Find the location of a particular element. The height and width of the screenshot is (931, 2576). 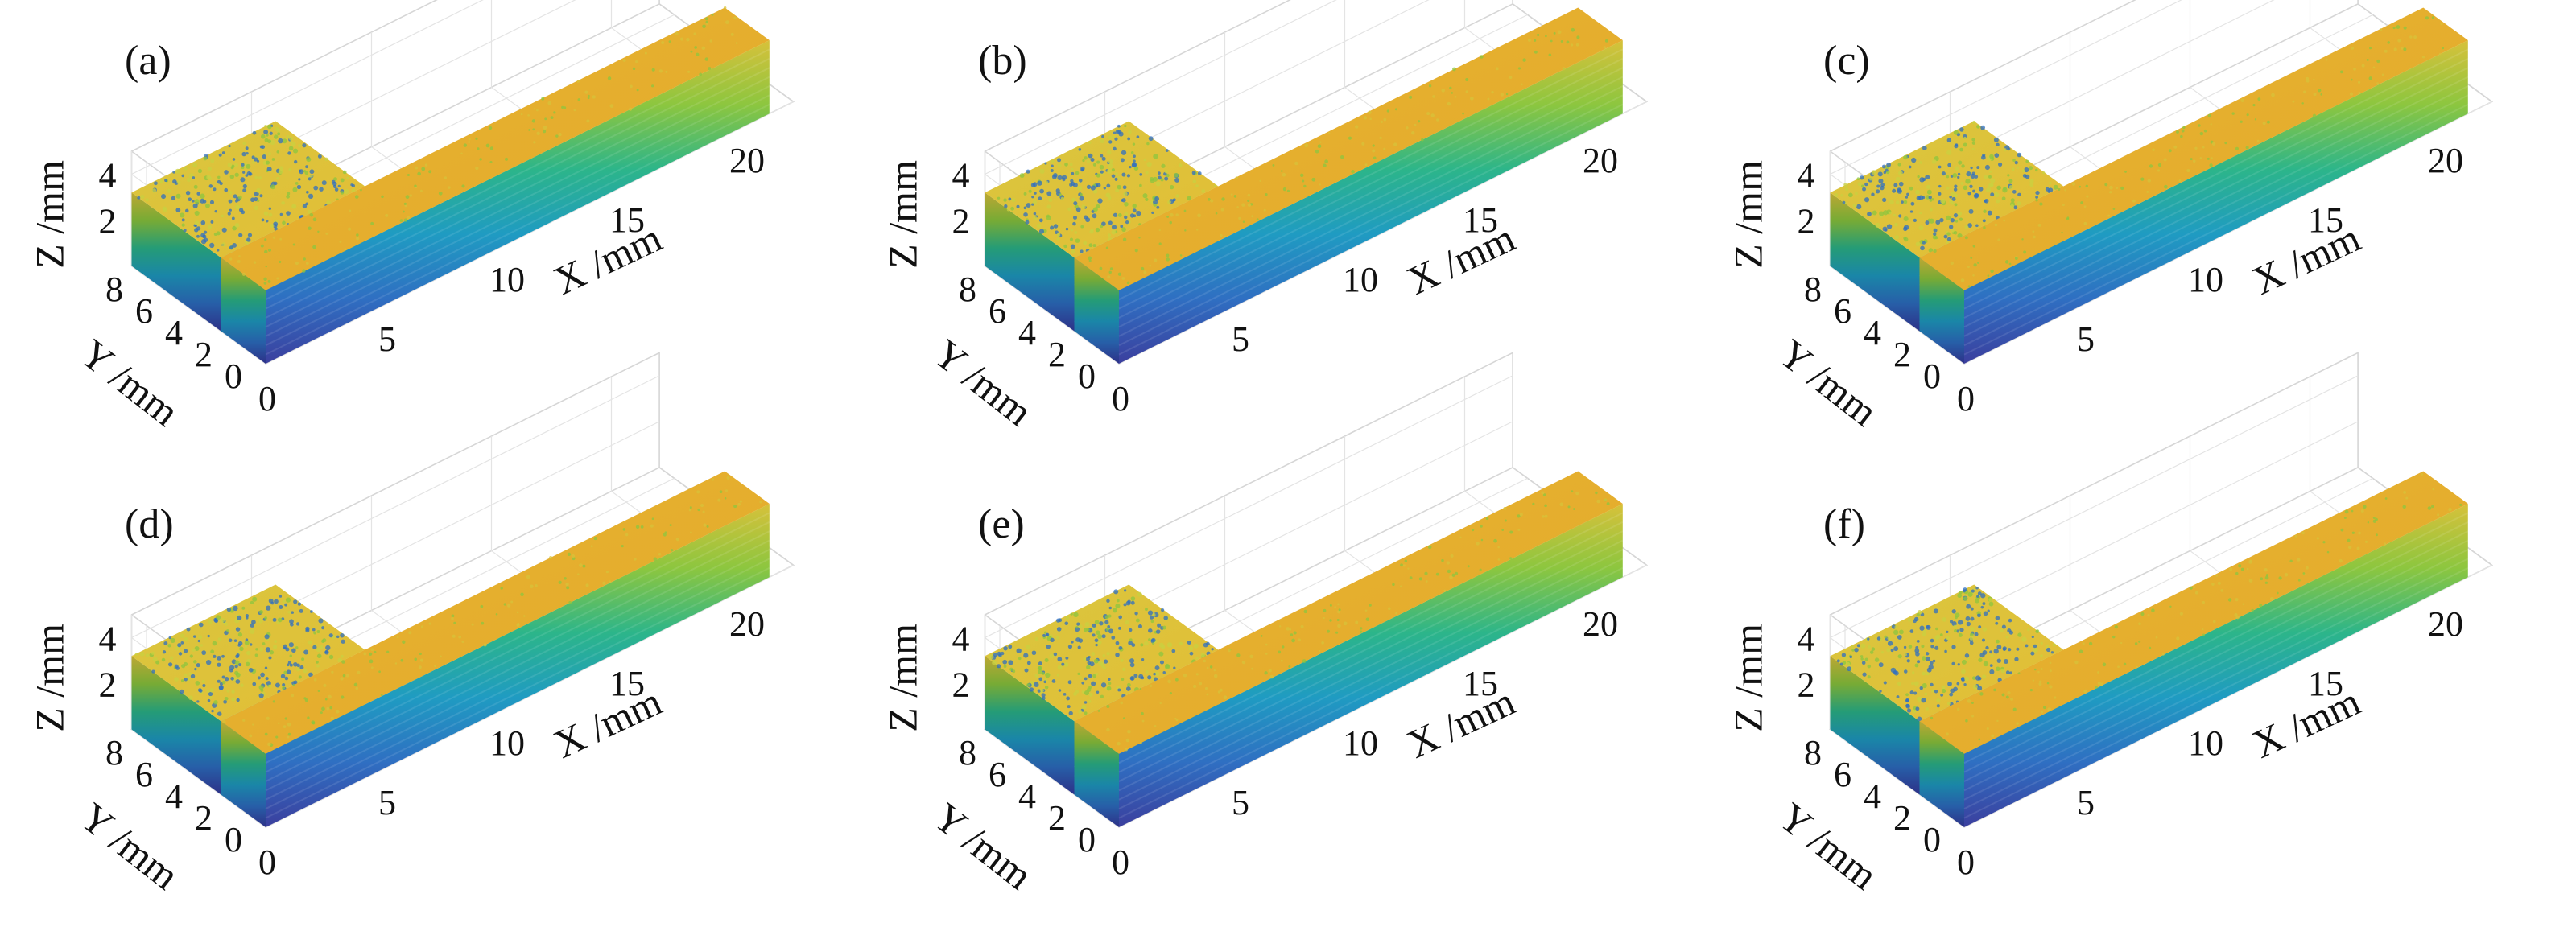

x-tick-label: 10 is located at coordinates (2205, 743).